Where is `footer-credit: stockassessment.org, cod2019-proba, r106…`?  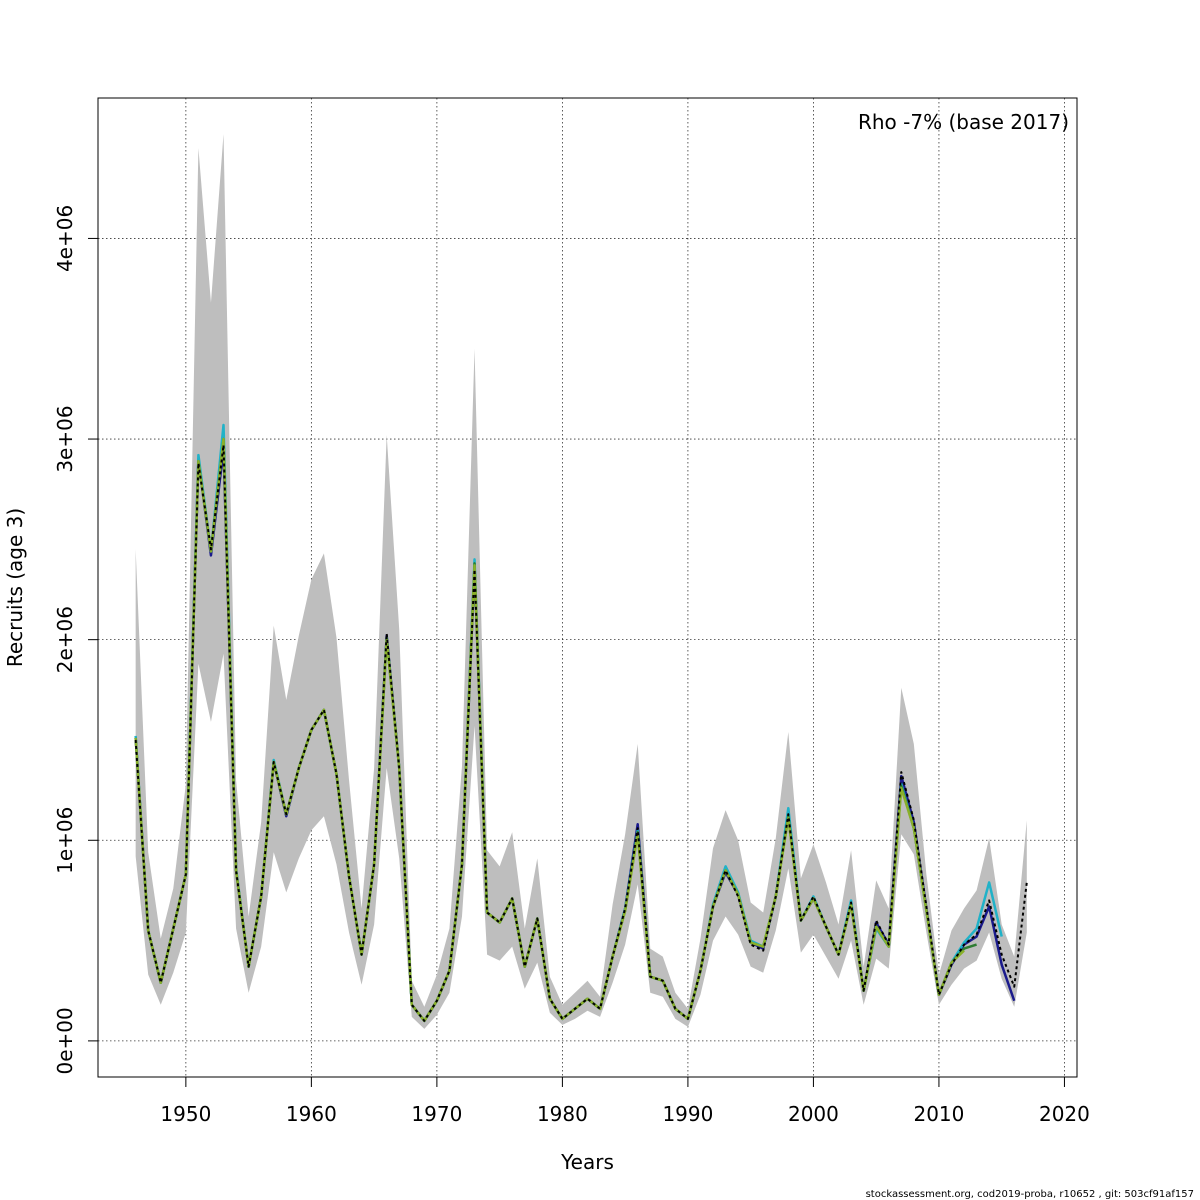 footer-credit: stockassessment.org, cod2019-proba, r106… is located at coordinates (1030, 1194).